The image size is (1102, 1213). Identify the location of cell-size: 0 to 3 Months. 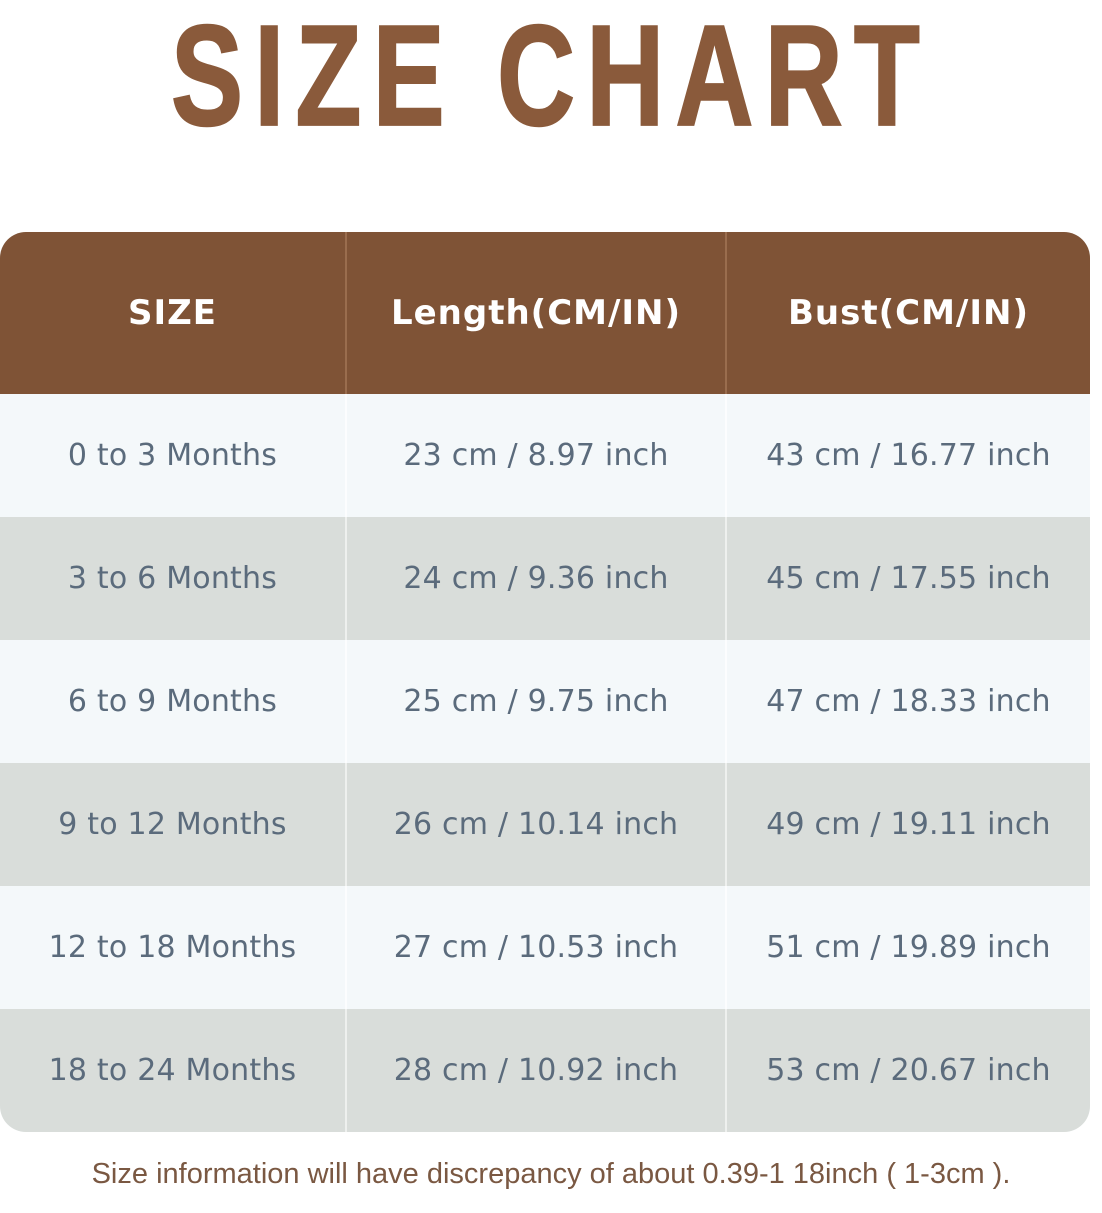
(172, 455).